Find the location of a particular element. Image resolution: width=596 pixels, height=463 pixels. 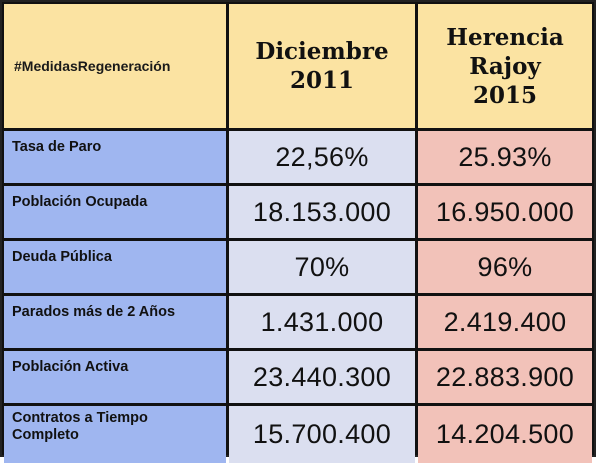

column-header-2011: Diciembre 2011 is located at coordinates (322, 66).